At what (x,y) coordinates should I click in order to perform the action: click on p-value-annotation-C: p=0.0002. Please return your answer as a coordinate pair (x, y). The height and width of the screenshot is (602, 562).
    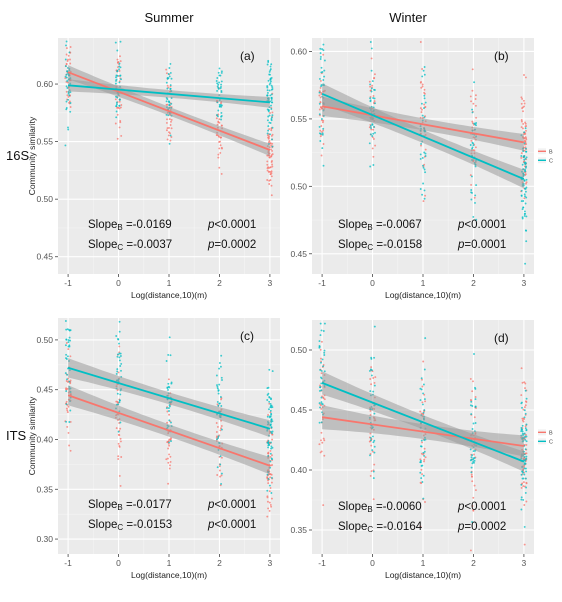
    Looking at the image, I should click on (231, 245).